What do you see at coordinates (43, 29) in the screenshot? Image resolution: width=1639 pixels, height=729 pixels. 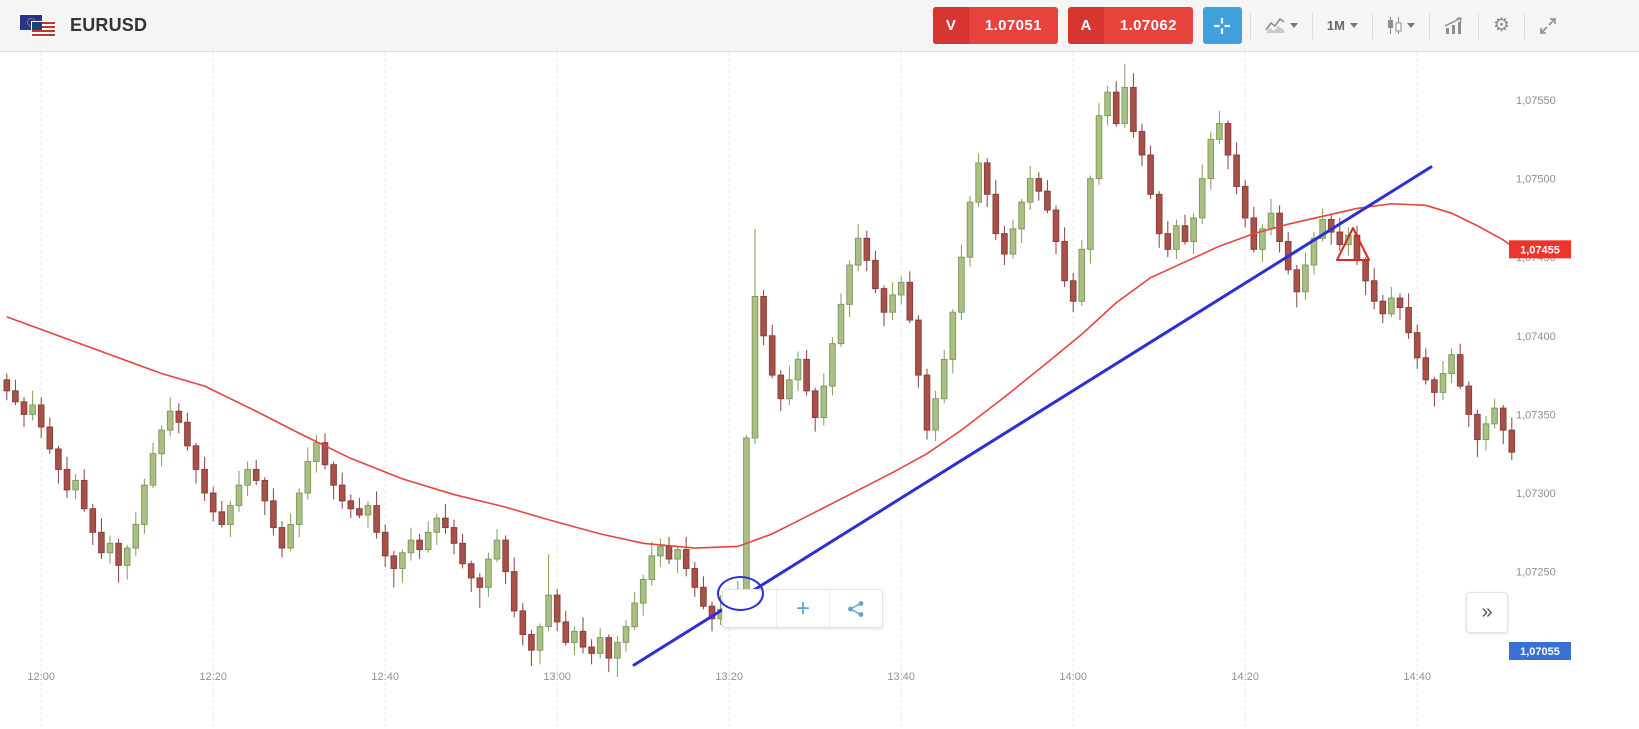 I see `us-flag-icon` at bounding box center [43, 29].